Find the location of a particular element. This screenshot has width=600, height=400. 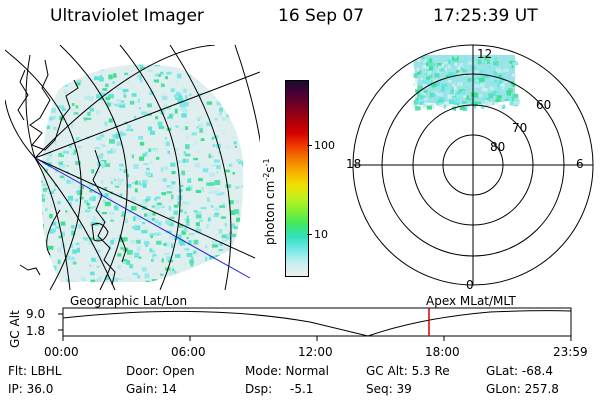

coastline is located at coordinates (72, 172).